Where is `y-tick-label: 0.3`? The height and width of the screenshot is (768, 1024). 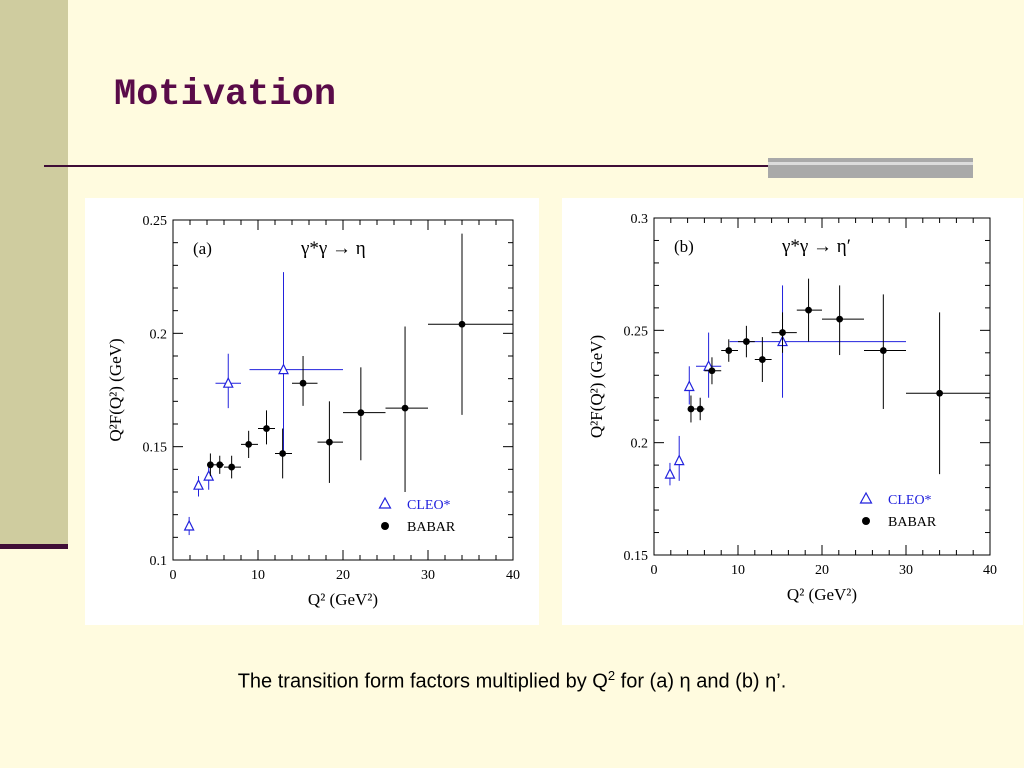
y-tick-label: 0.3 is located at coordinates (640, 219).